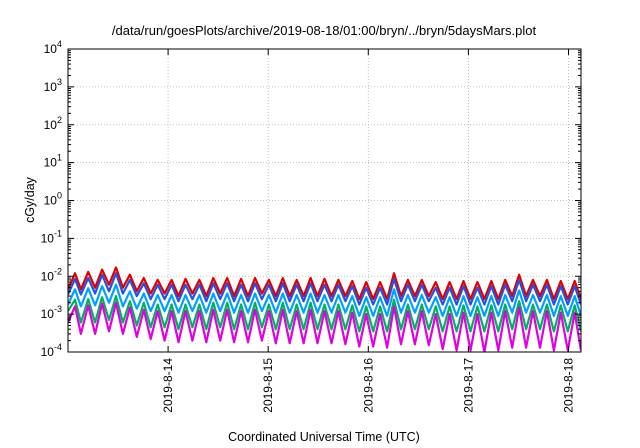  I want to click on y-tick-label: 10², so click(53, 123).